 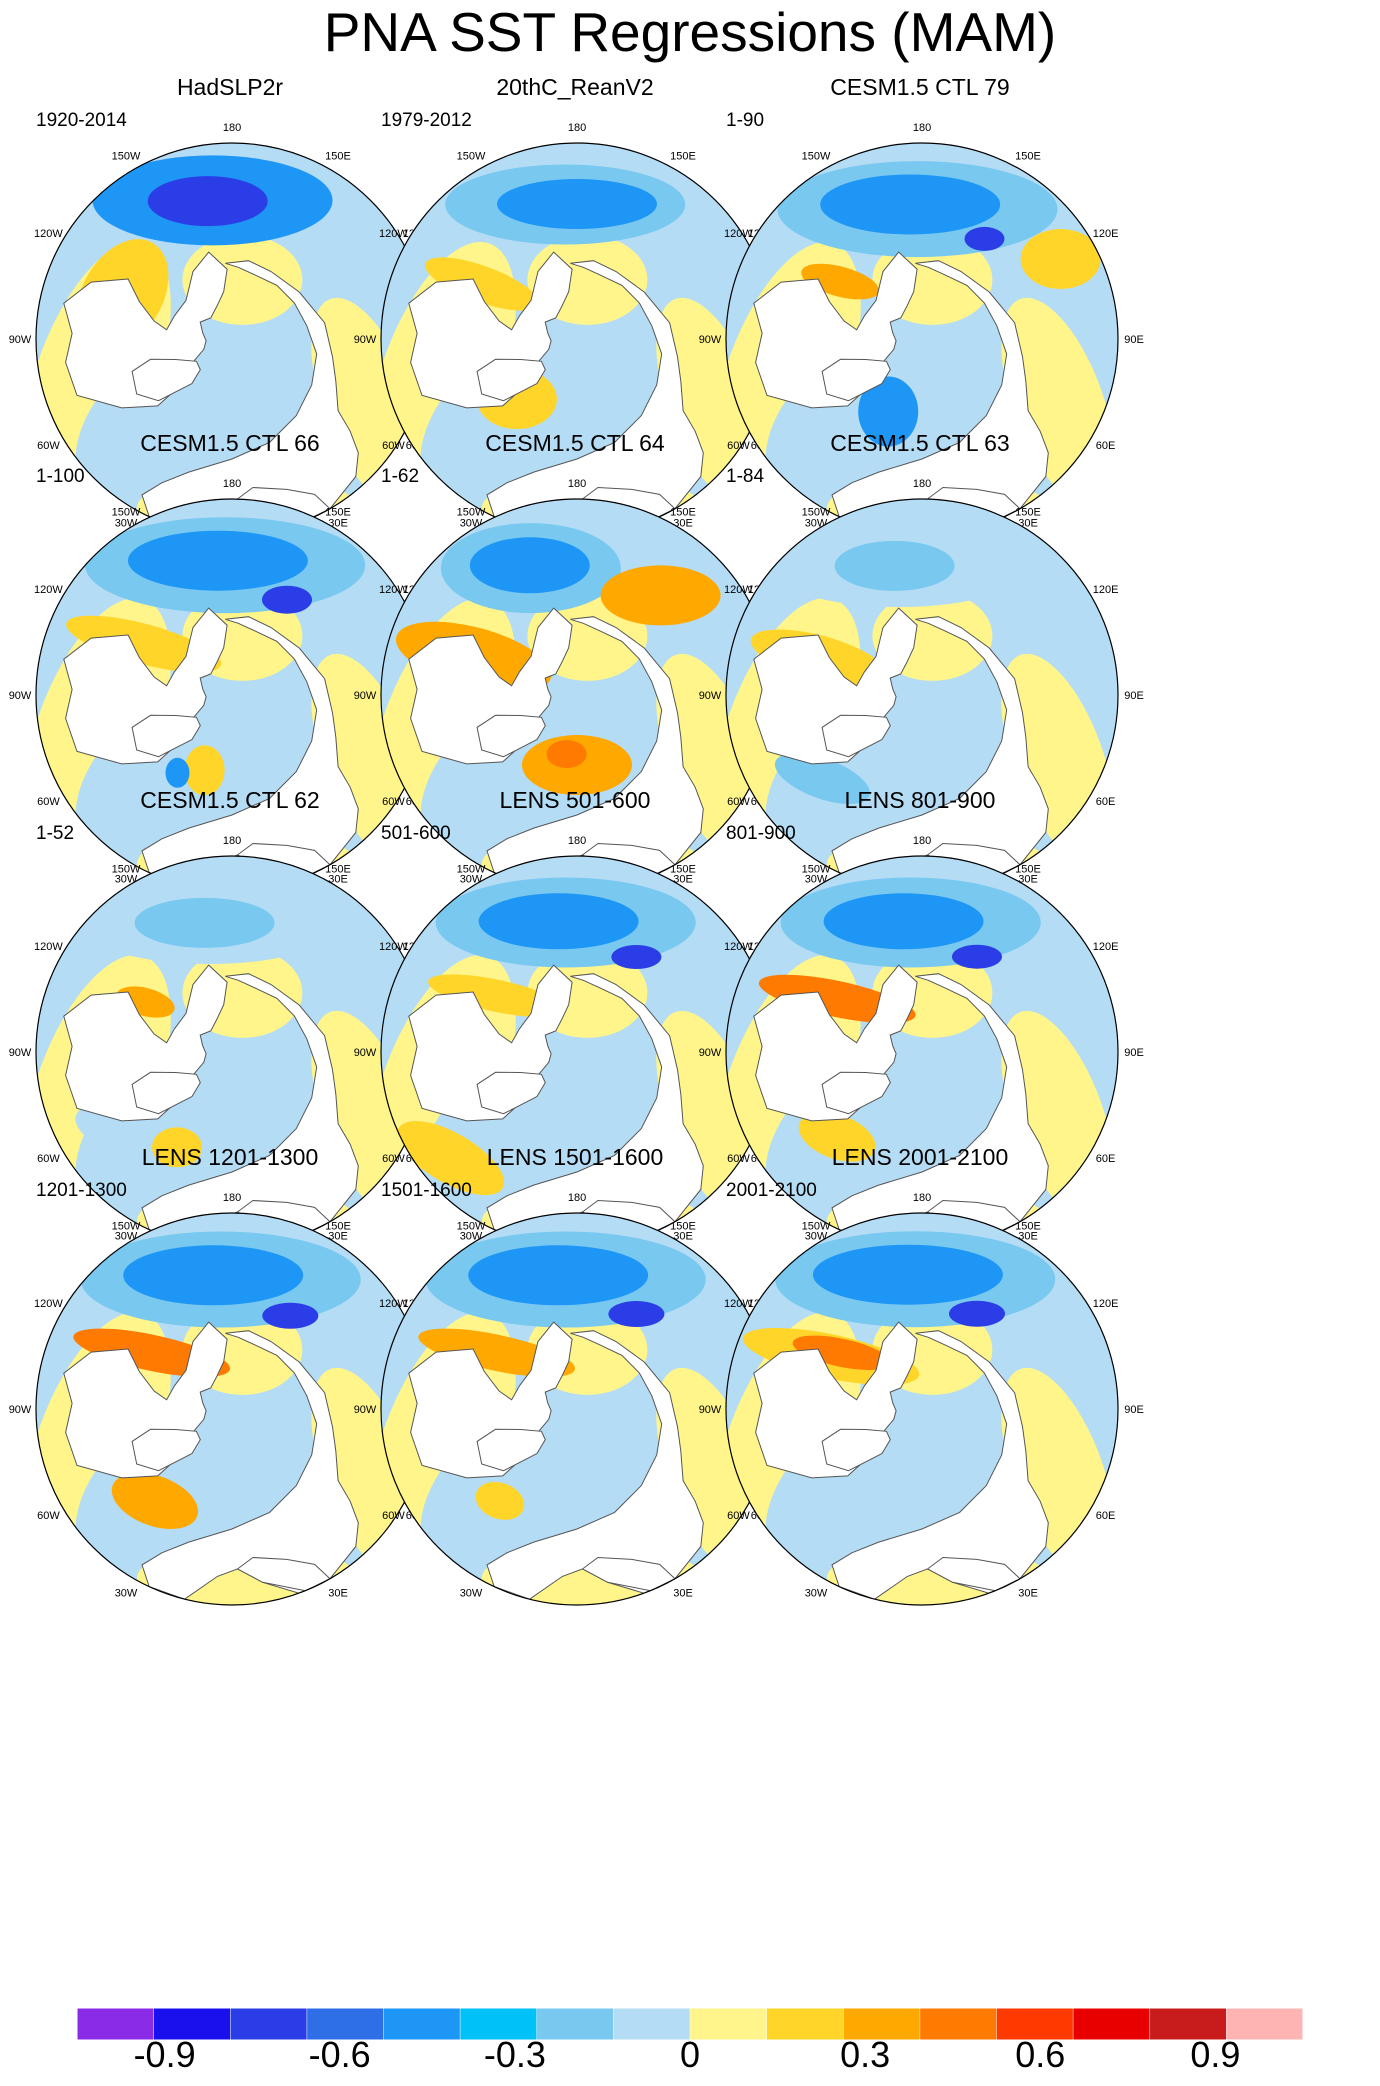 I want to click on colorbar-tick-label: 0.9, so click(x=1215, y=2054).